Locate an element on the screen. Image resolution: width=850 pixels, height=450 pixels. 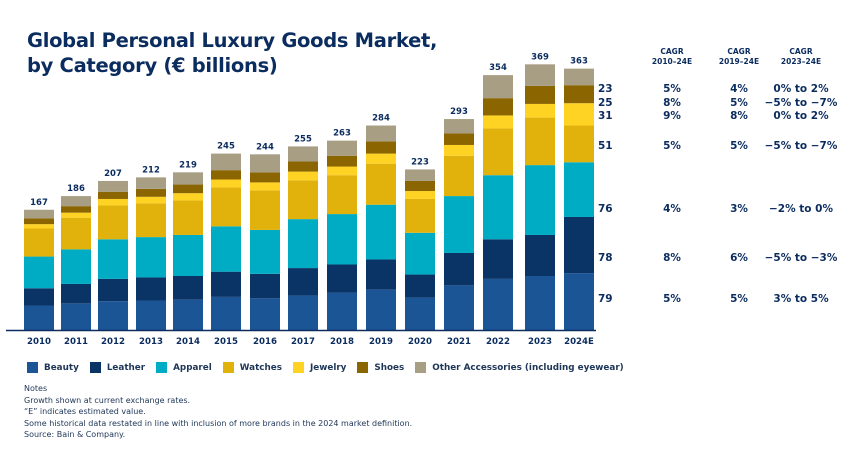
total-label-2013: 212 is located at coordinates (151, 170).